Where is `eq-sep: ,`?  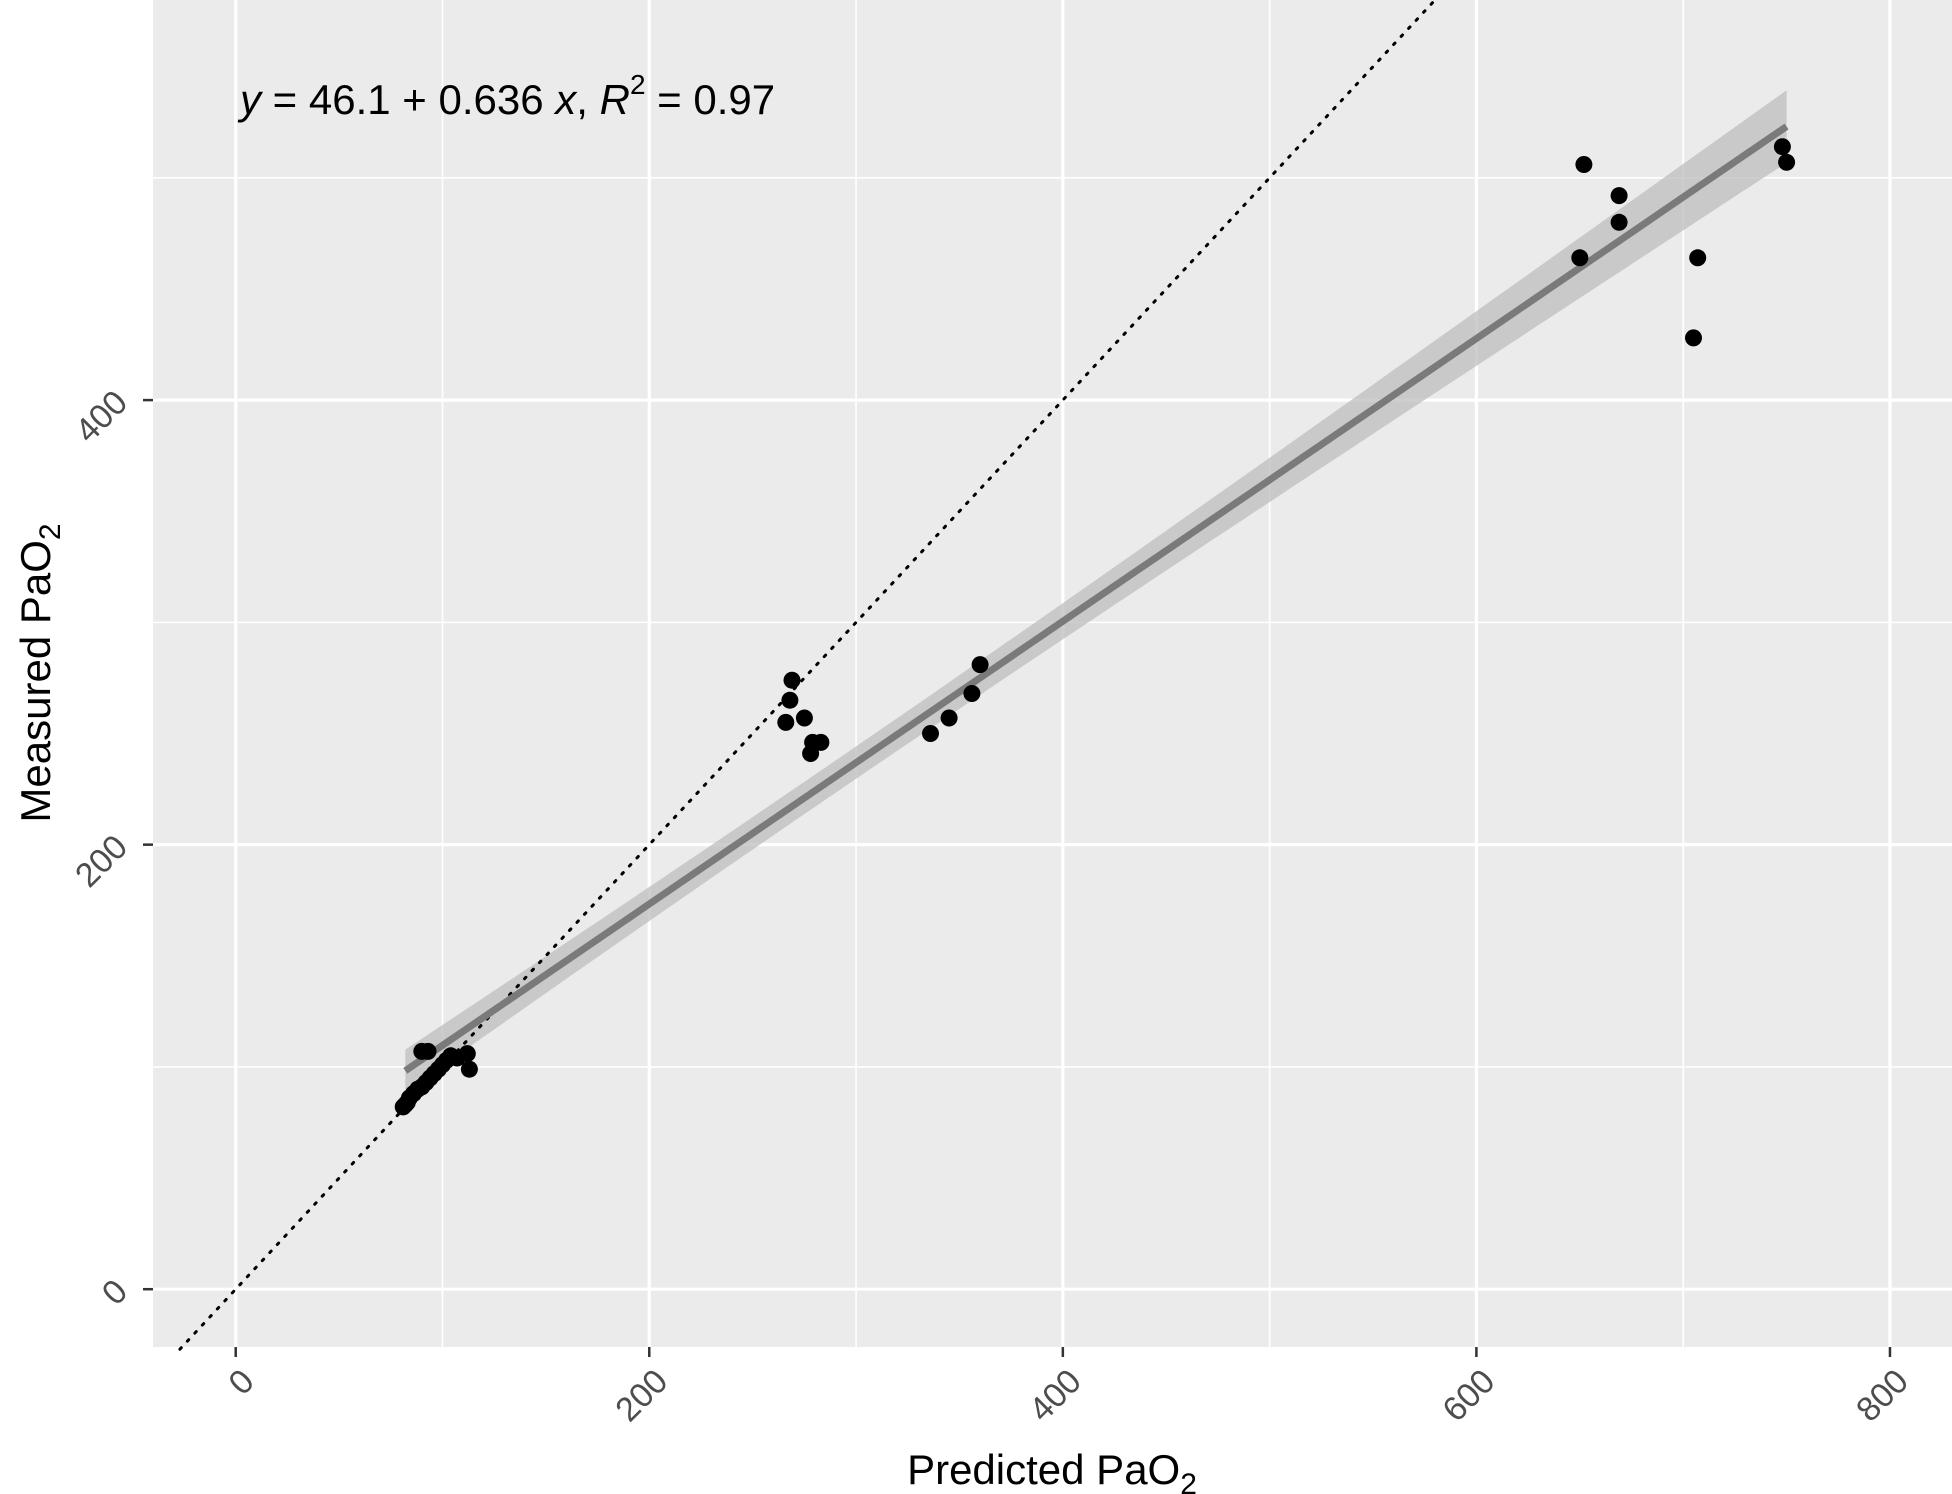 eq-sep: , is located at coordinates (587, 99).